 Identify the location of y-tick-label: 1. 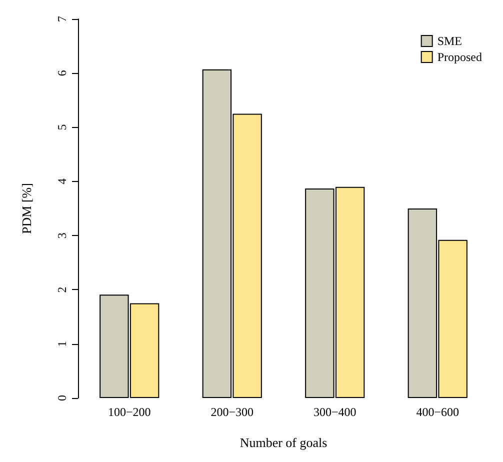
(62, 343).